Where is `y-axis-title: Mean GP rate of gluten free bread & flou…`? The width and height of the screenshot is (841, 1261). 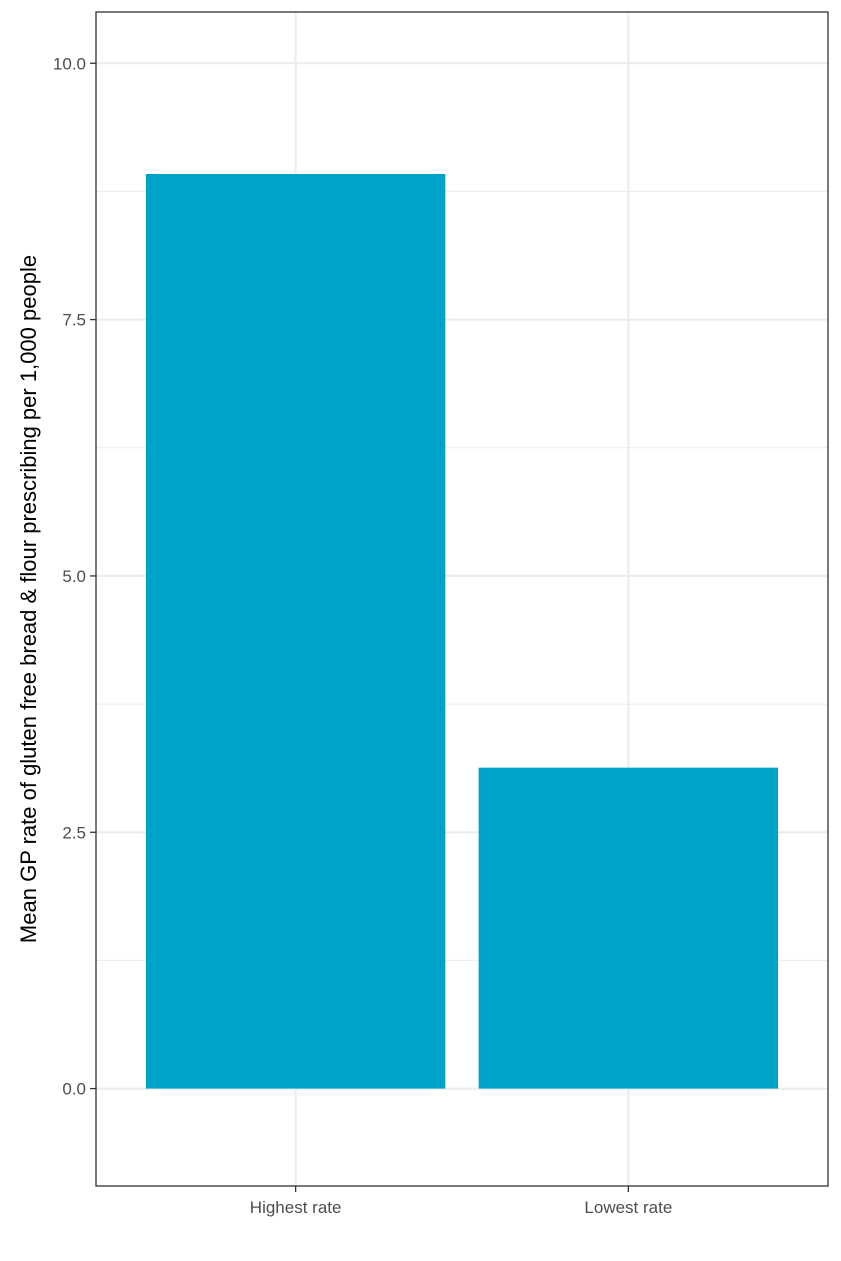
y-axis-title: Mean GP rate of gluten free bread & flou… is located at coordinates (28, 599).